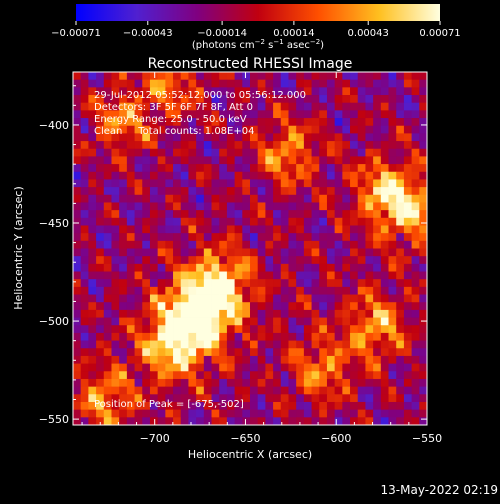 The width and height of the screenshot is (500, 504). Describe the element at coordinates (258, 44) in the screenshot. I see `colorbar-units: (photons cm−2 s−1 asec−2)` at that location.